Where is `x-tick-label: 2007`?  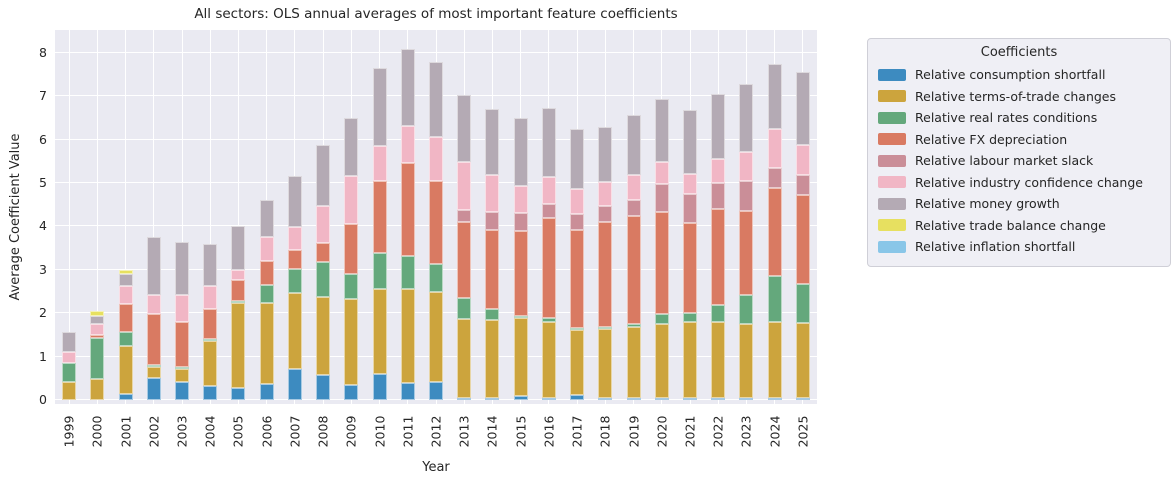 x-tick-label: 2007 is located at coordinates (295, 431).